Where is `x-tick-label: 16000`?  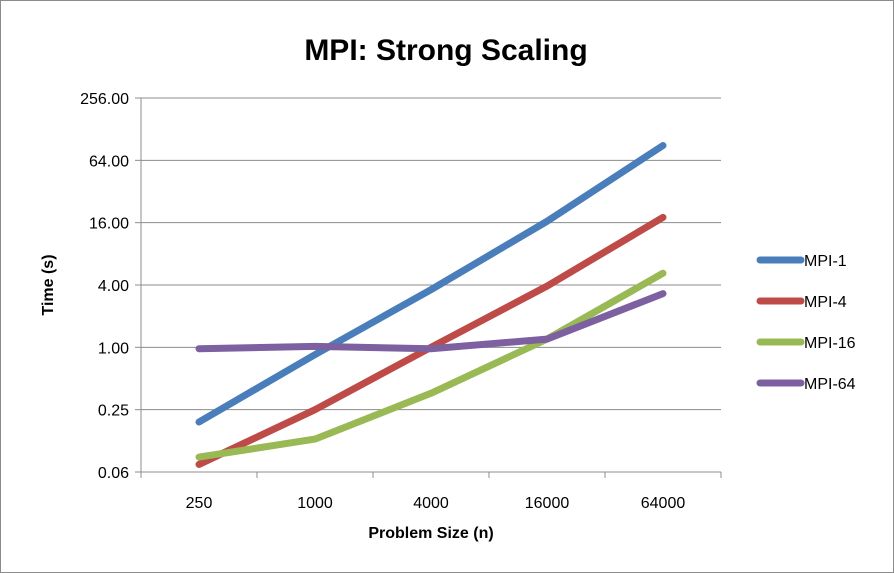 x-tick-label: 16000 is located at coordinates (547, 503).